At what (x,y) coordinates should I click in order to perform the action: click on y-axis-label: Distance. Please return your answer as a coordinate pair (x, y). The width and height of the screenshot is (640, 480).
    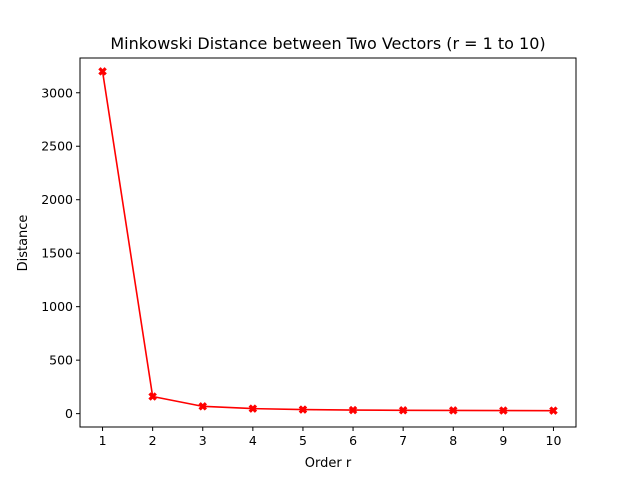
    Looking at the image, I should click on (23, 243).